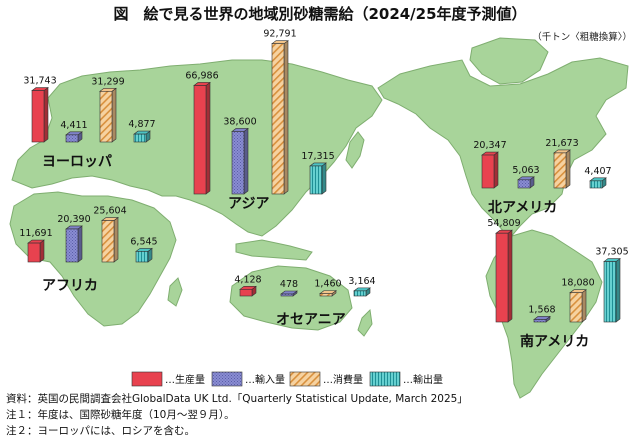 The image size is (640, 440). I want to click on bar-north-america-exports, so click(598, 183).